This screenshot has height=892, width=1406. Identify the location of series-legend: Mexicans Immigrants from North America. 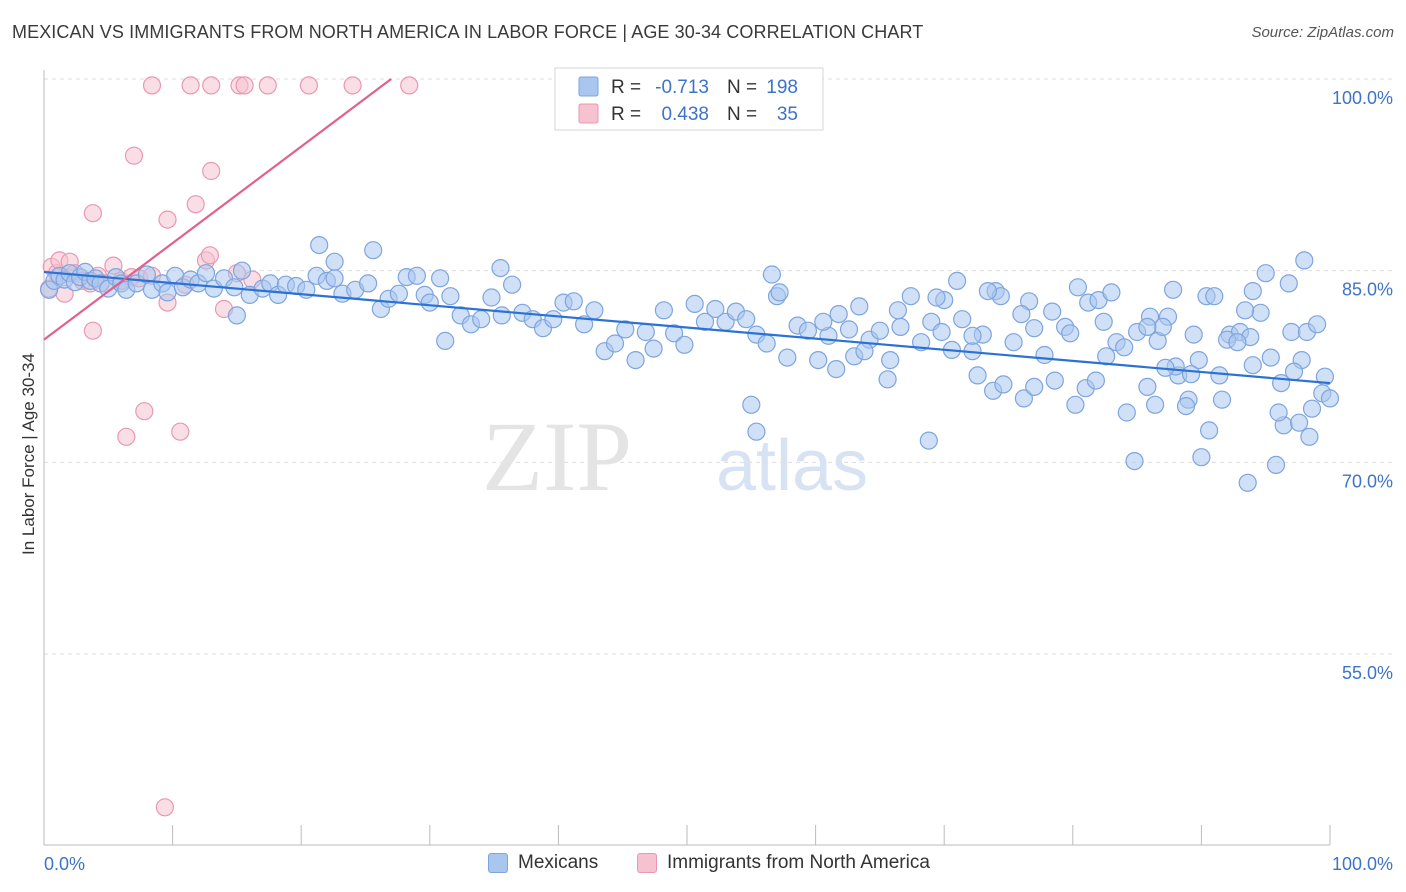
(703, 865).